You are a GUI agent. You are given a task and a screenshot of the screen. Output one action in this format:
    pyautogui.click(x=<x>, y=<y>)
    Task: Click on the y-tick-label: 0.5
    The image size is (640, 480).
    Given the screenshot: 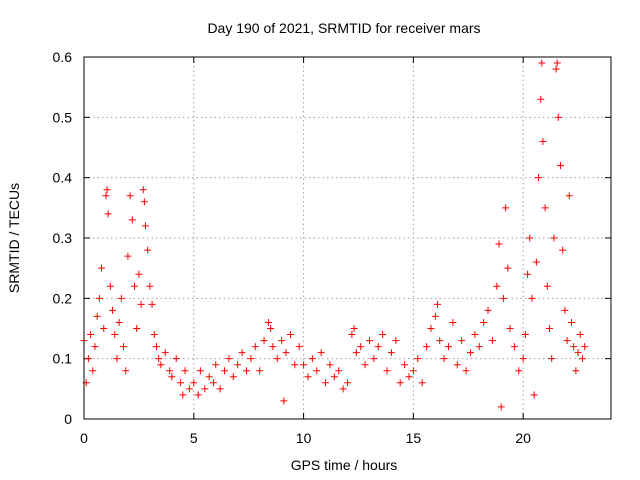 What is the action you would take?
    pyautogui.click(x=63, y=117)
    